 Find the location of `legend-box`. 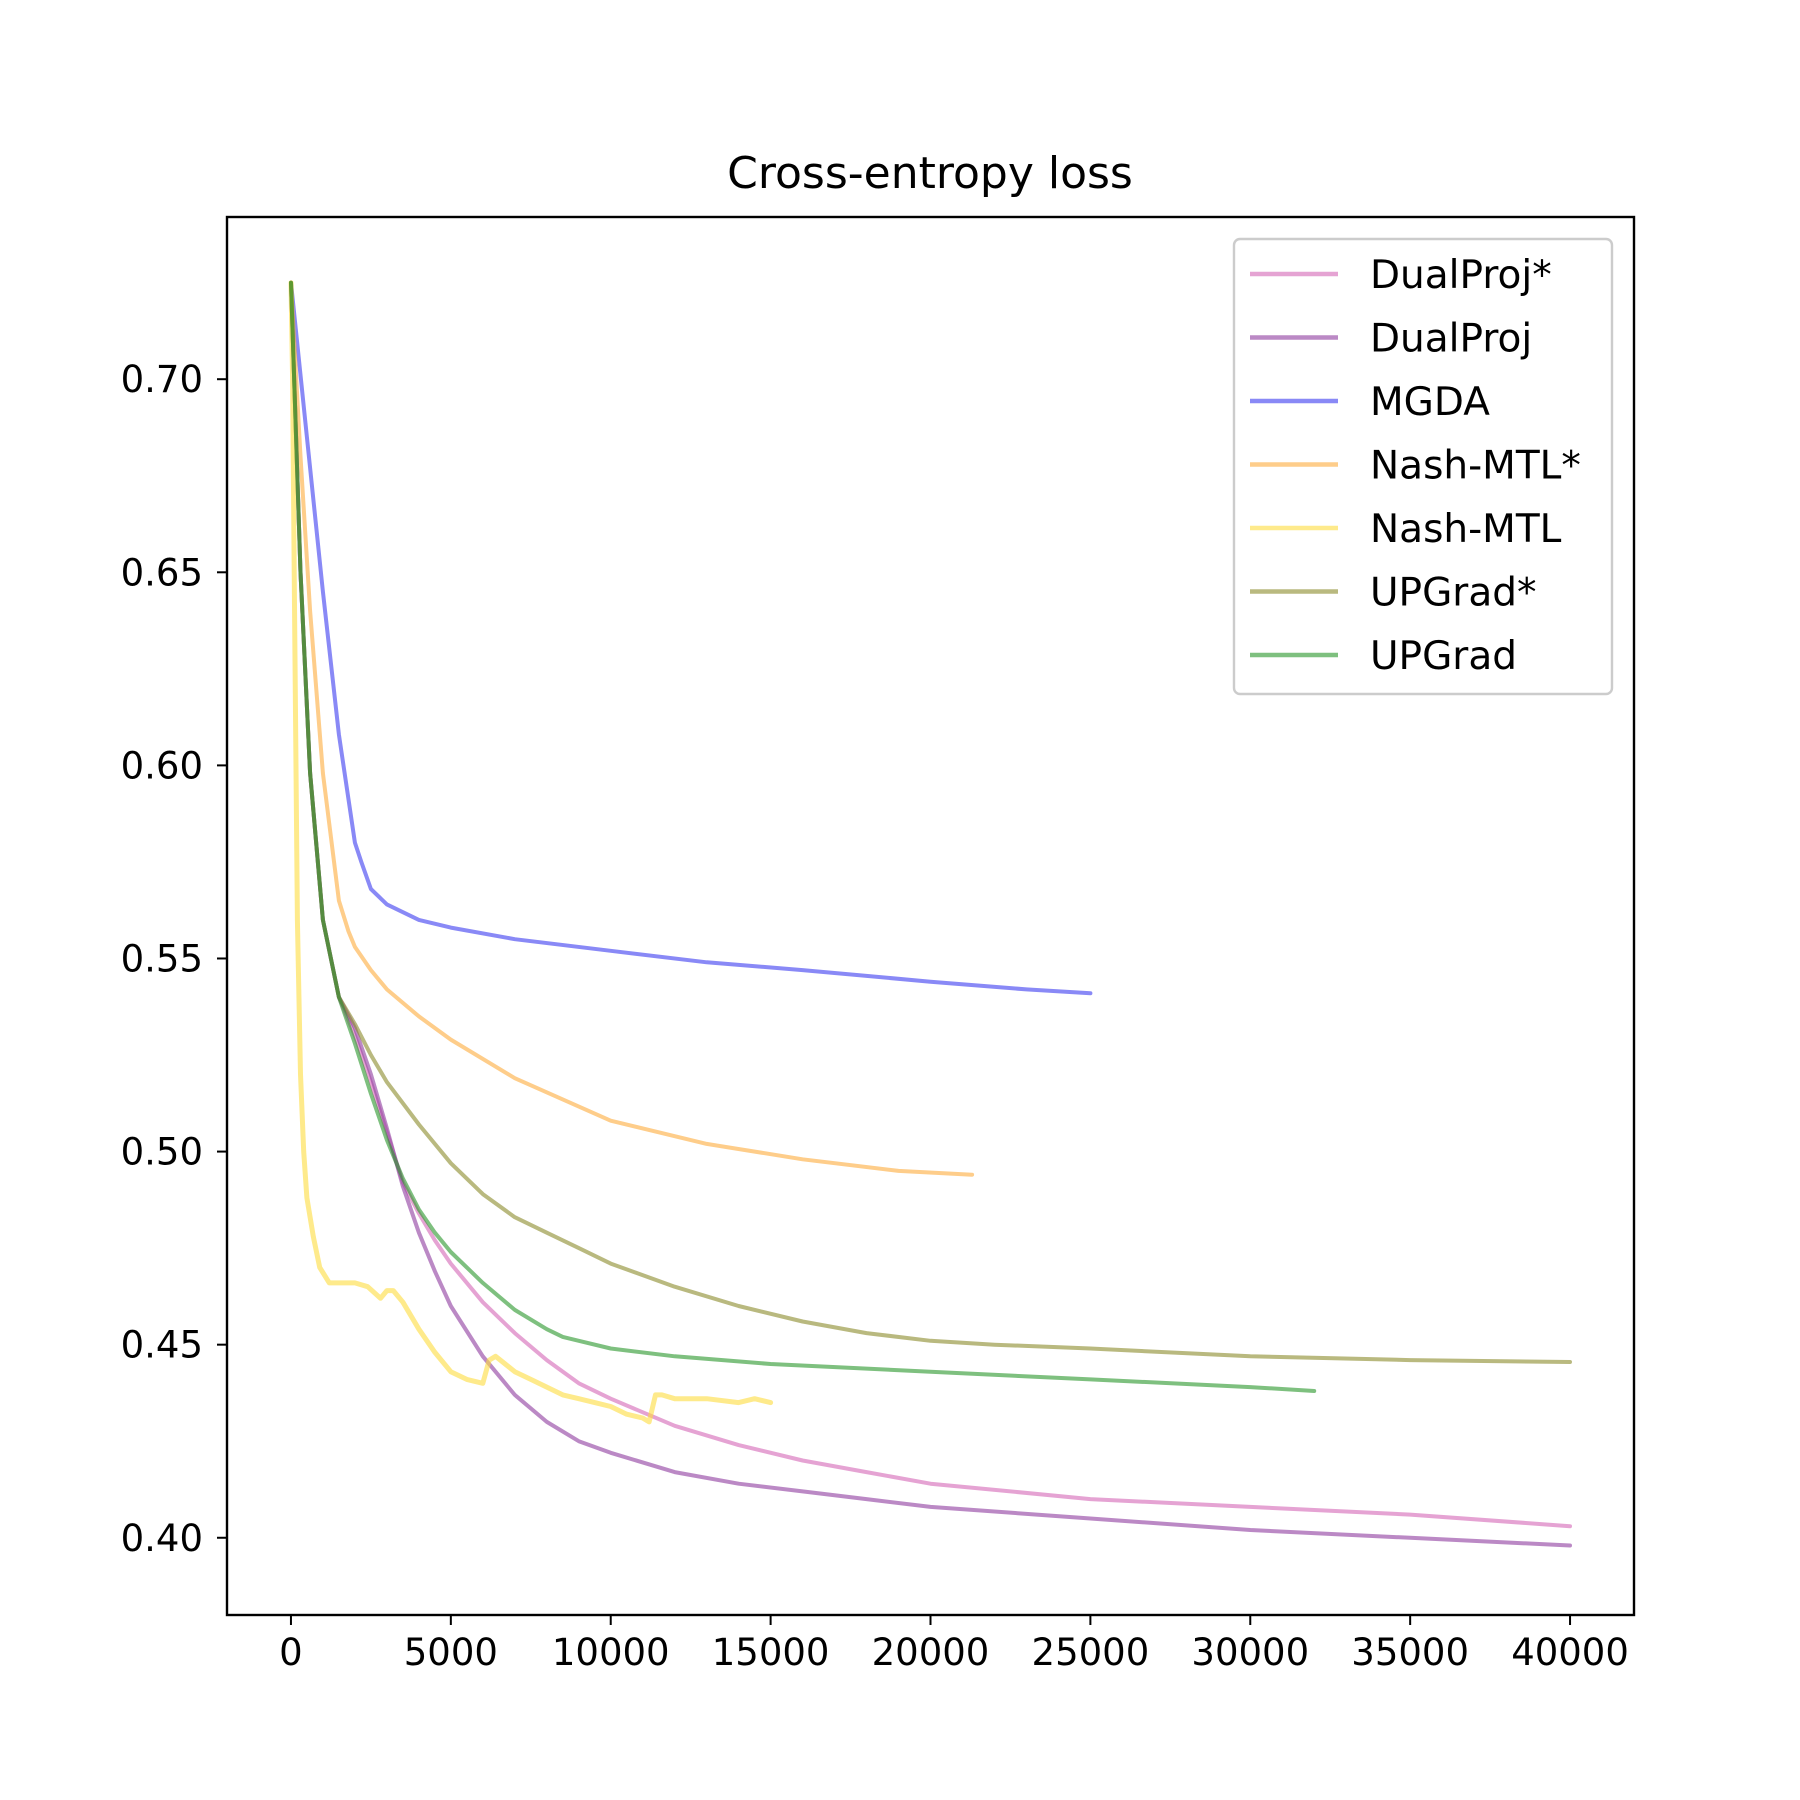

legend-box is located at coordinates (1423, 466).